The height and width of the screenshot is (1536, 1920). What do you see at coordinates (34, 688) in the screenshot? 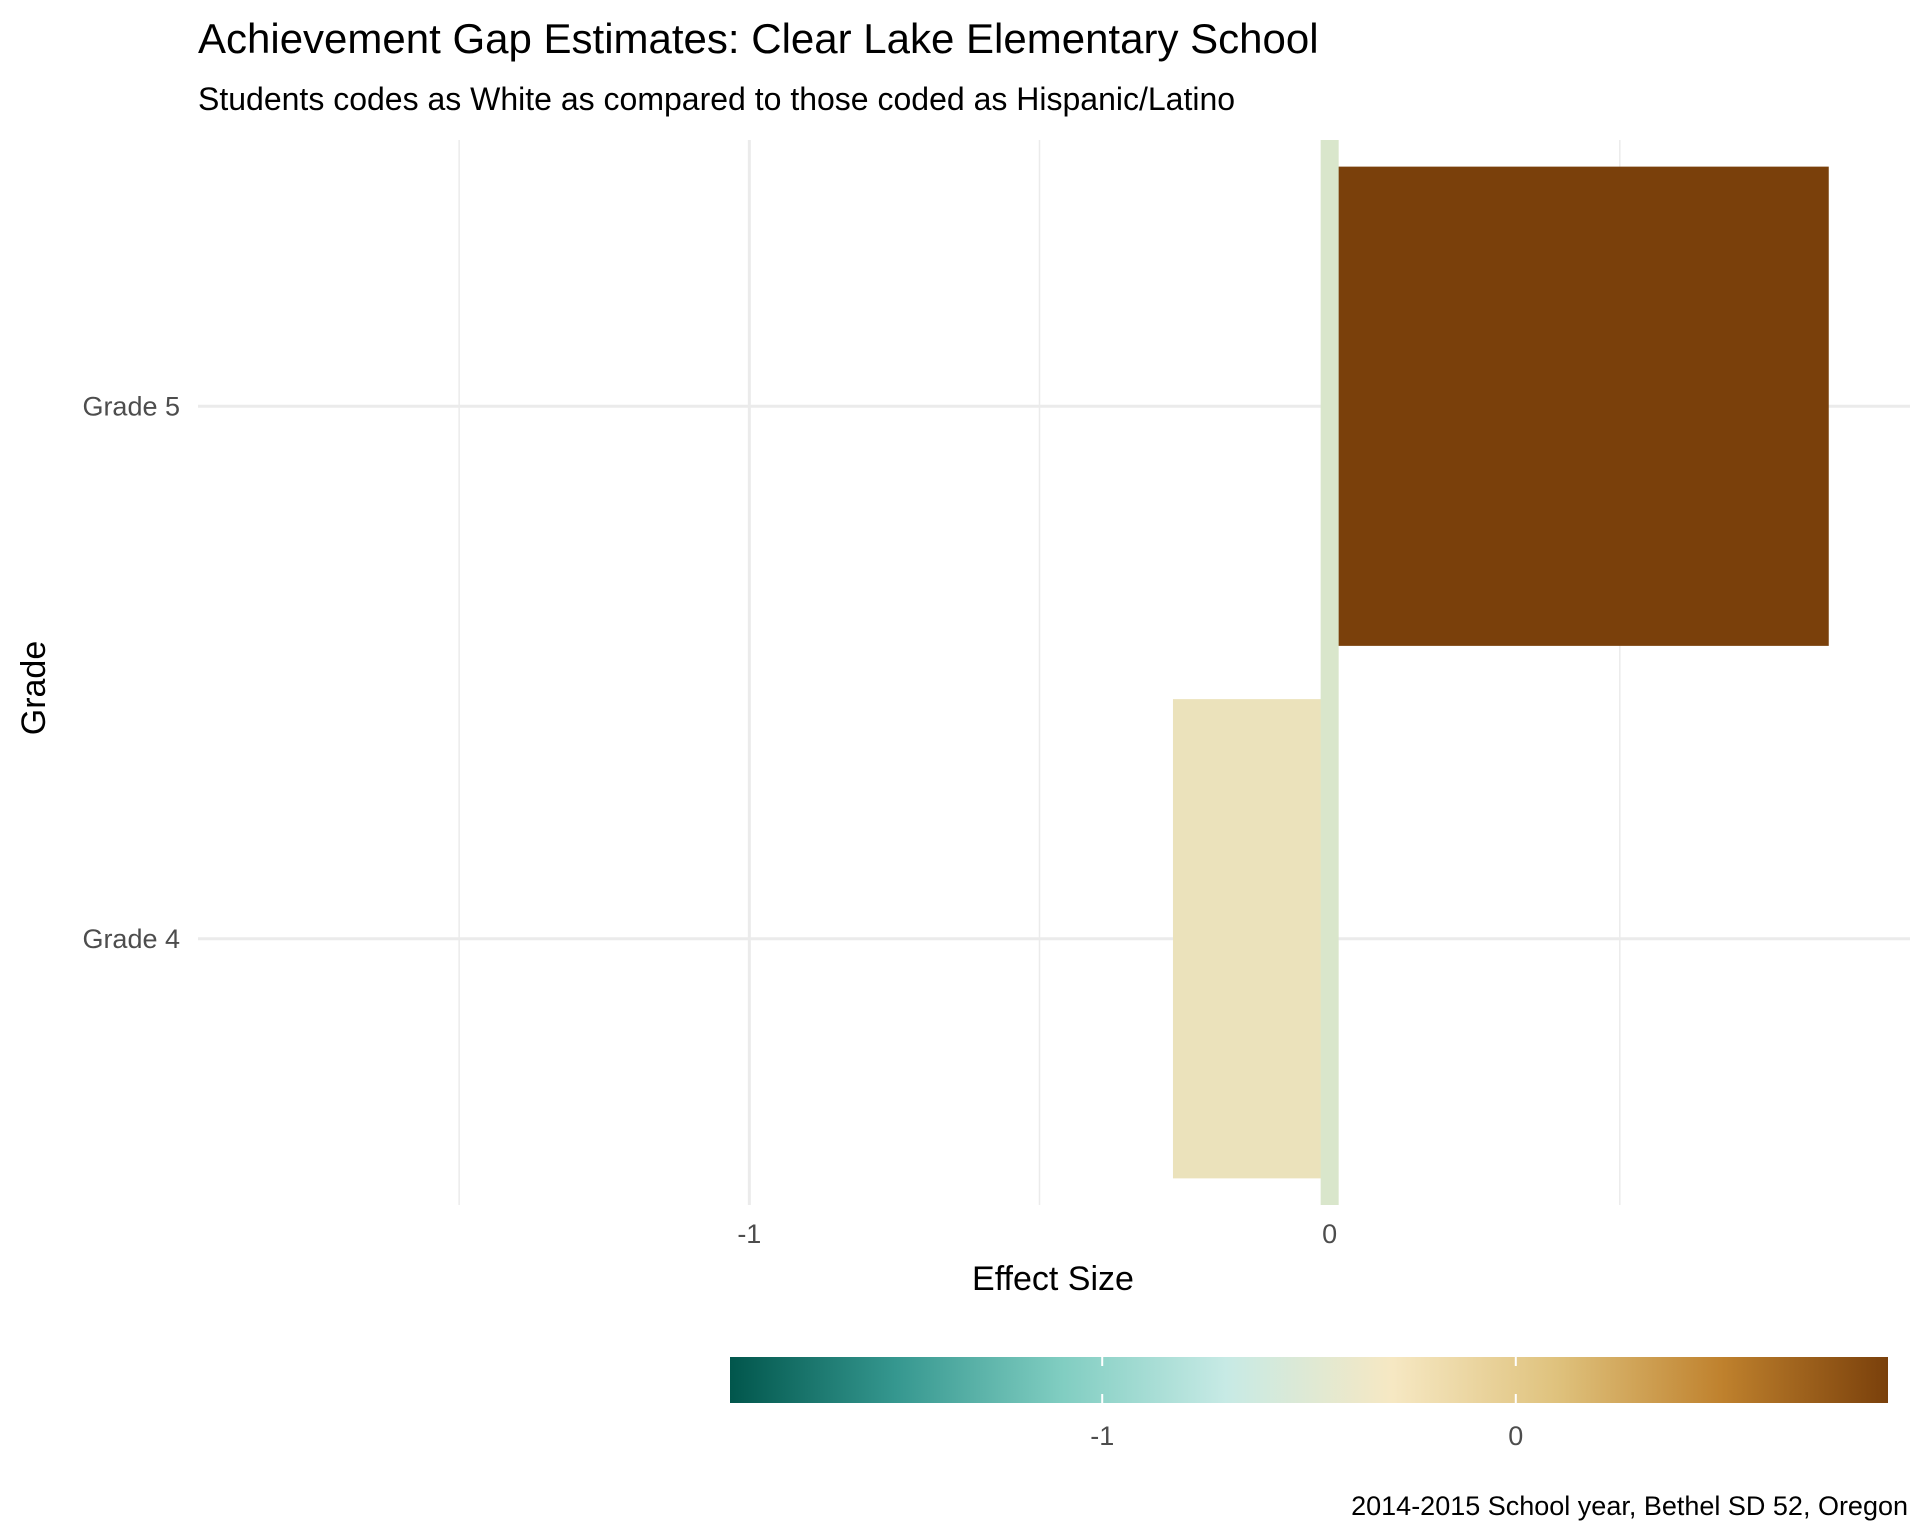
I see `y-axis-title: Grade` at bounding box center [34, 688].